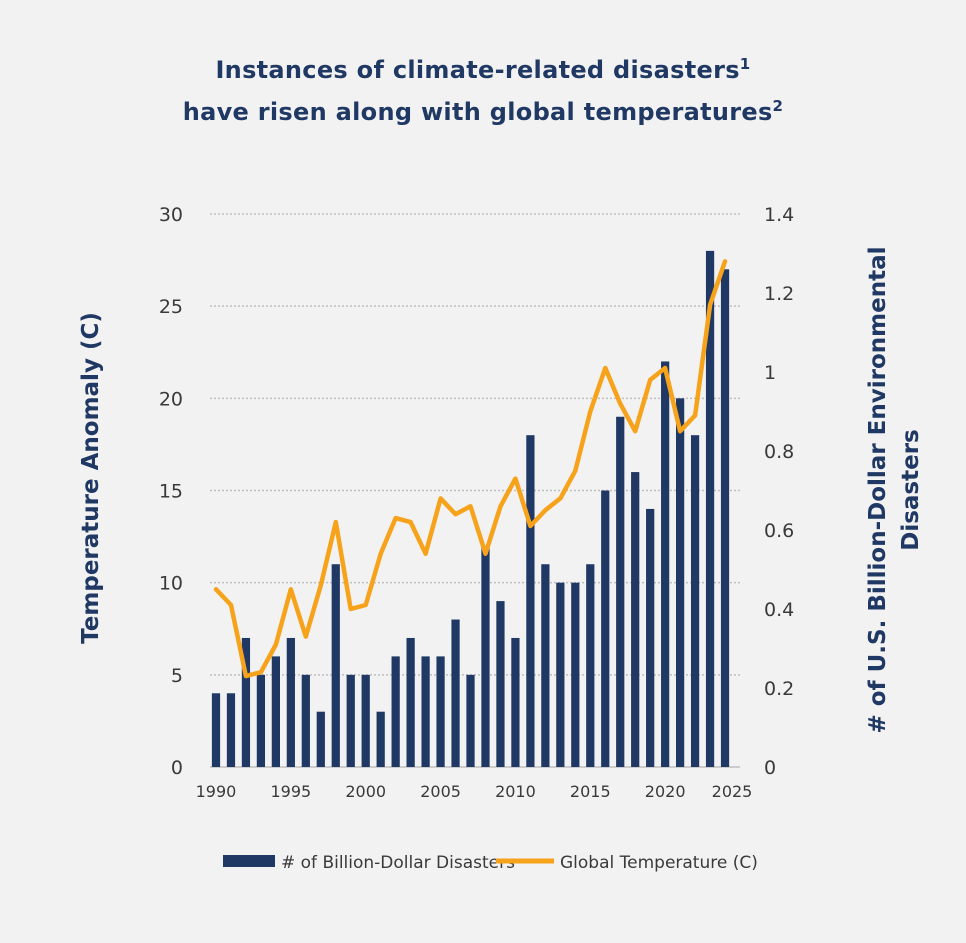 This screenshot has height=943, width=966. What do you see at coordinates (878, 490) in the screenshot?
I see `right-axis-title-line-1: # of U.S. Billion-Dollar Environmental` at bounding box center [878, 490].